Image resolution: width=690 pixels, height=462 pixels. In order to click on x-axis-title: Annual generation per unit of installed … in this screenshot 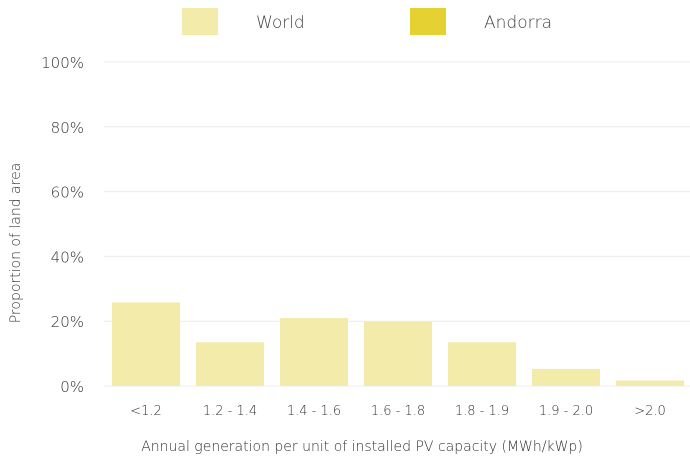, I will do `click(362, 447)`.